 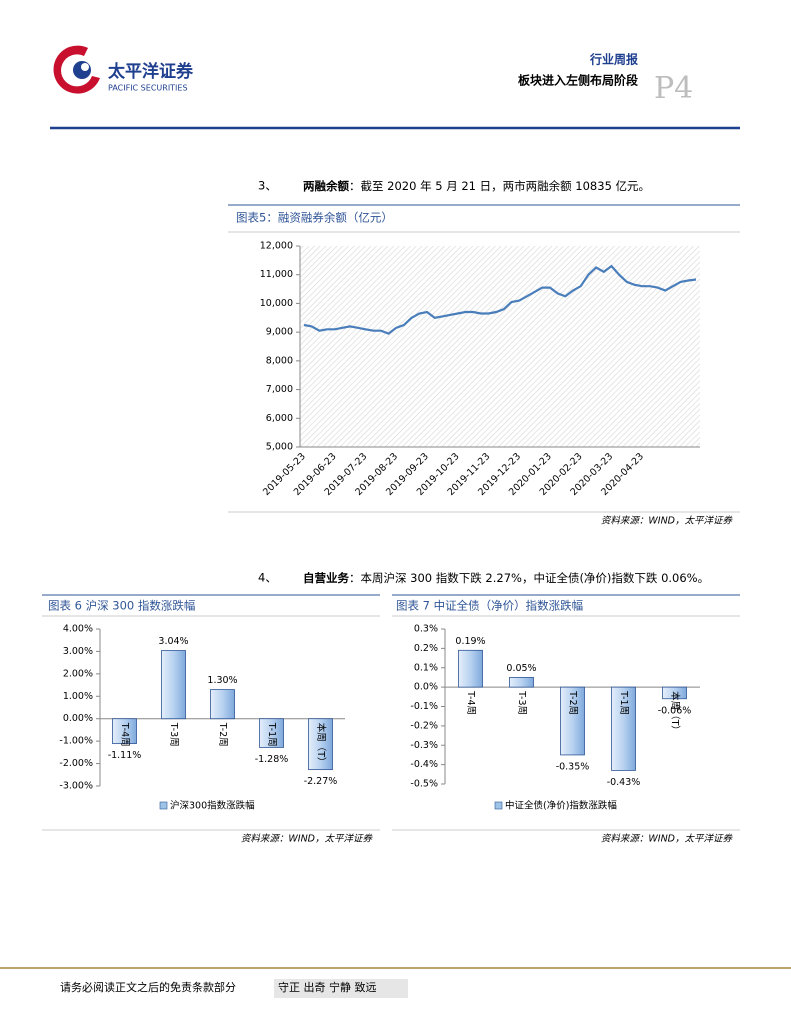 I want to click on y-tick-label: -2.00%, so click(x=76, y=763).